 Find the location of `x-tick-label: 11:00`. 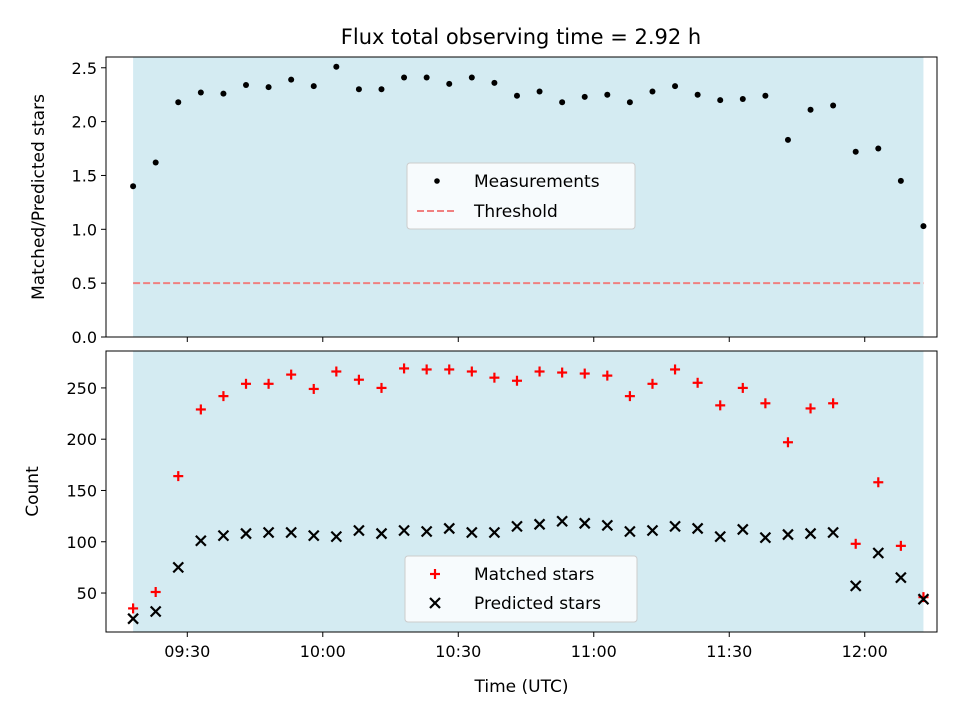

x-tick-label: 11:00 is located at coordinates (594, 651).